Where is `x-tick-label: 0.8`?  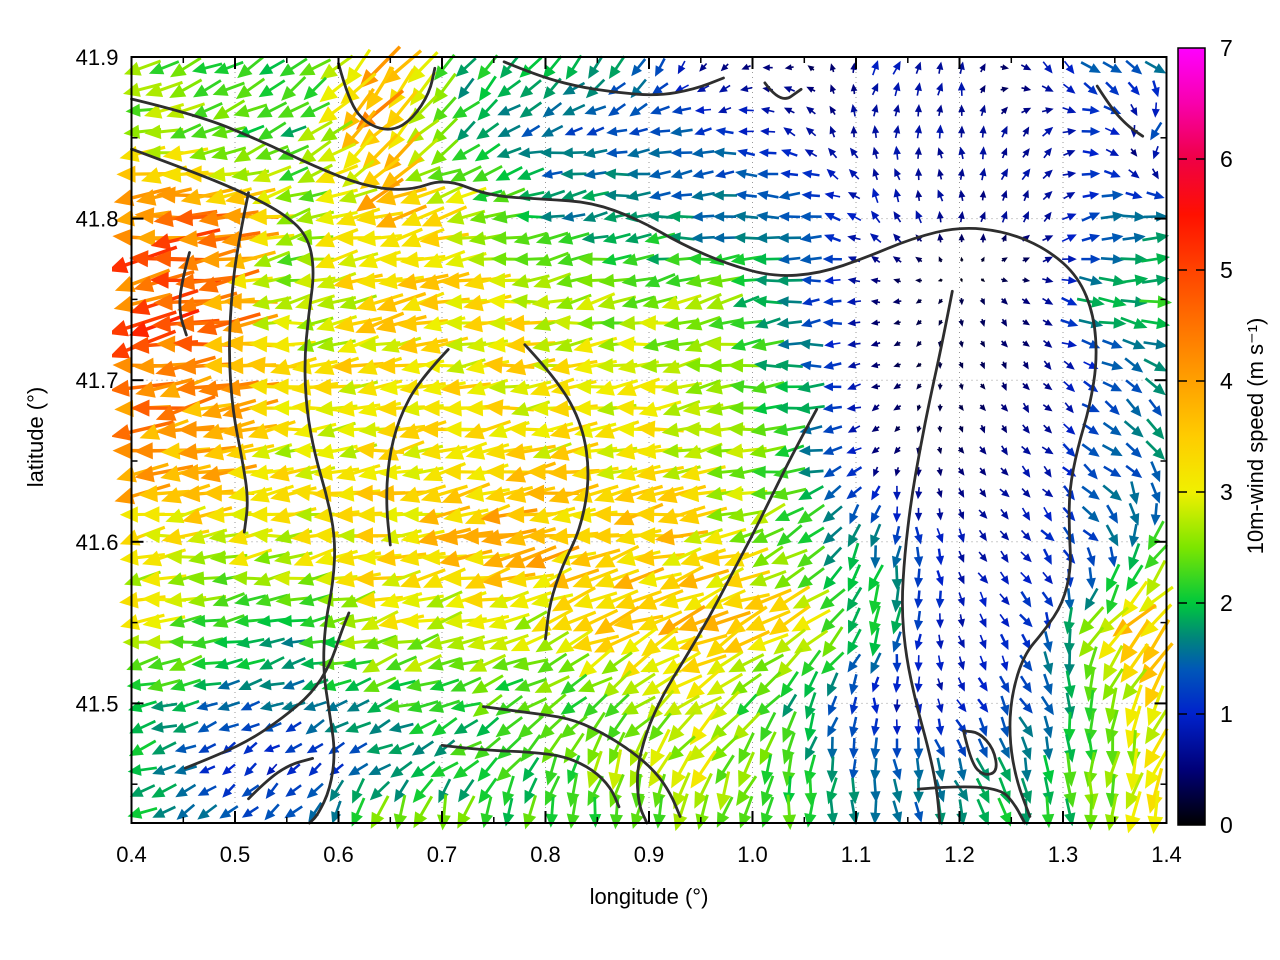 x-tick-label: 0.8 is located at coordinates (545, 854).